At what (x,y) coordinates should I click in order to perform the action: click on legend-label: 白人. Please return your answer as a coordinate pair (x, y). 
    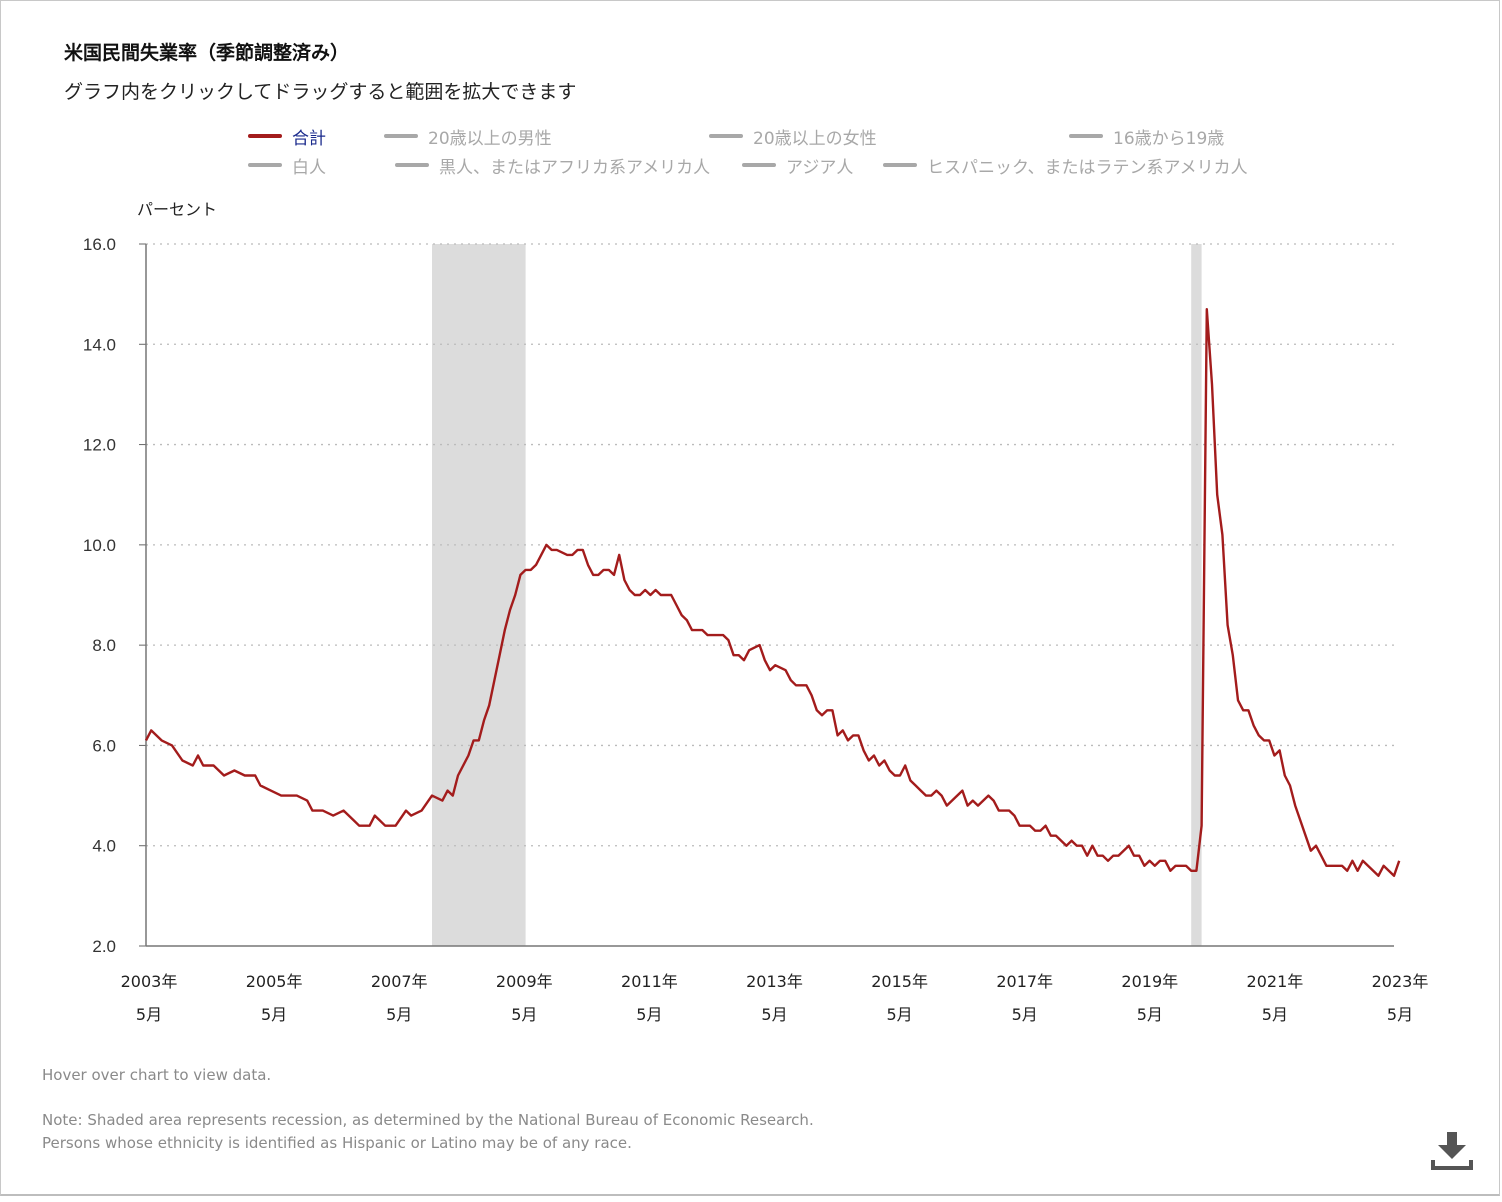
    Looking at the image, I should click on (309, 167).